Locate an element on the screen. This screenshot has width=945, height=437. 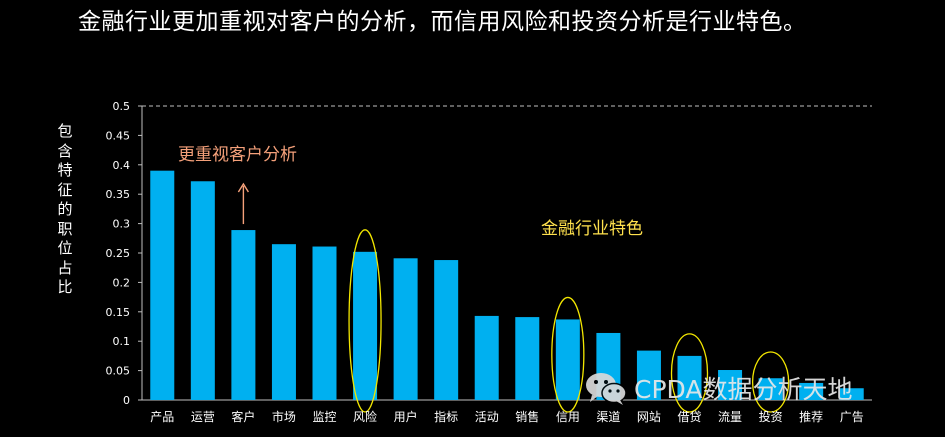
y-tick-label: 0.45 is located at coordinates (118, 135).